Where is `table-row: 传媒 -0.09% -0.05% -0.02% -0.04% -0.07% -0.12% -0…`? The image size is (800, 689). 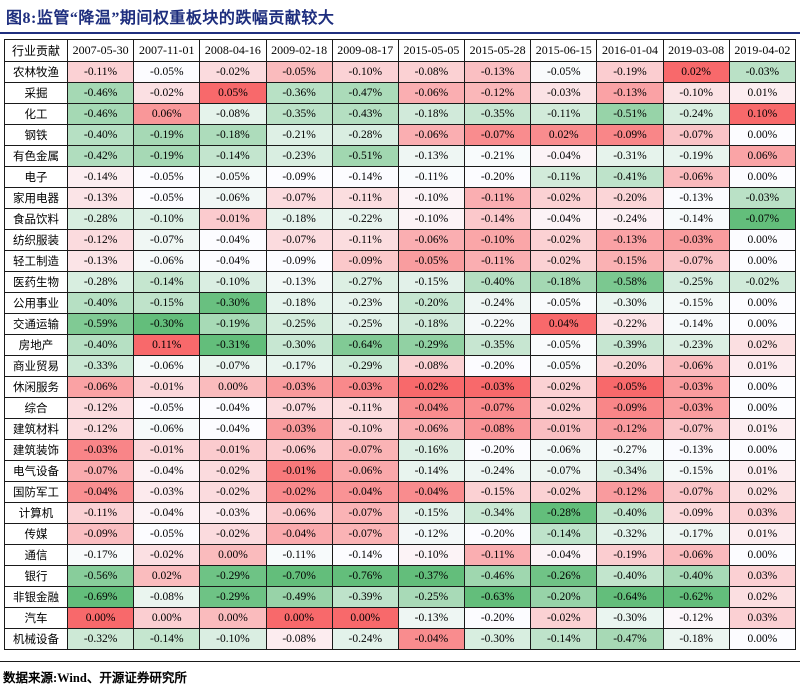 table-row: 传媒 -0.09% -0.05% -0.02% -0.04% -0.07% -0.12% -0… is located at coordinates (400, 534).